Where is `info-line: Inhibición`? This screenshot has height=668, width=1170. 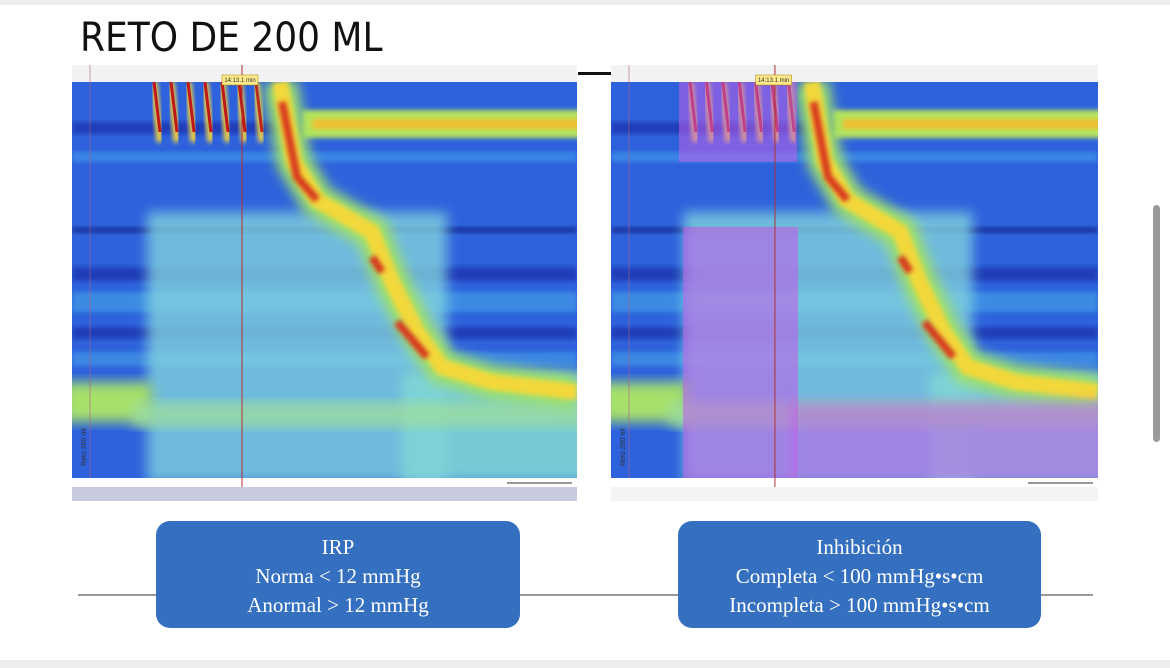
info-line: Inhibición is located at coordinates (859, 547).